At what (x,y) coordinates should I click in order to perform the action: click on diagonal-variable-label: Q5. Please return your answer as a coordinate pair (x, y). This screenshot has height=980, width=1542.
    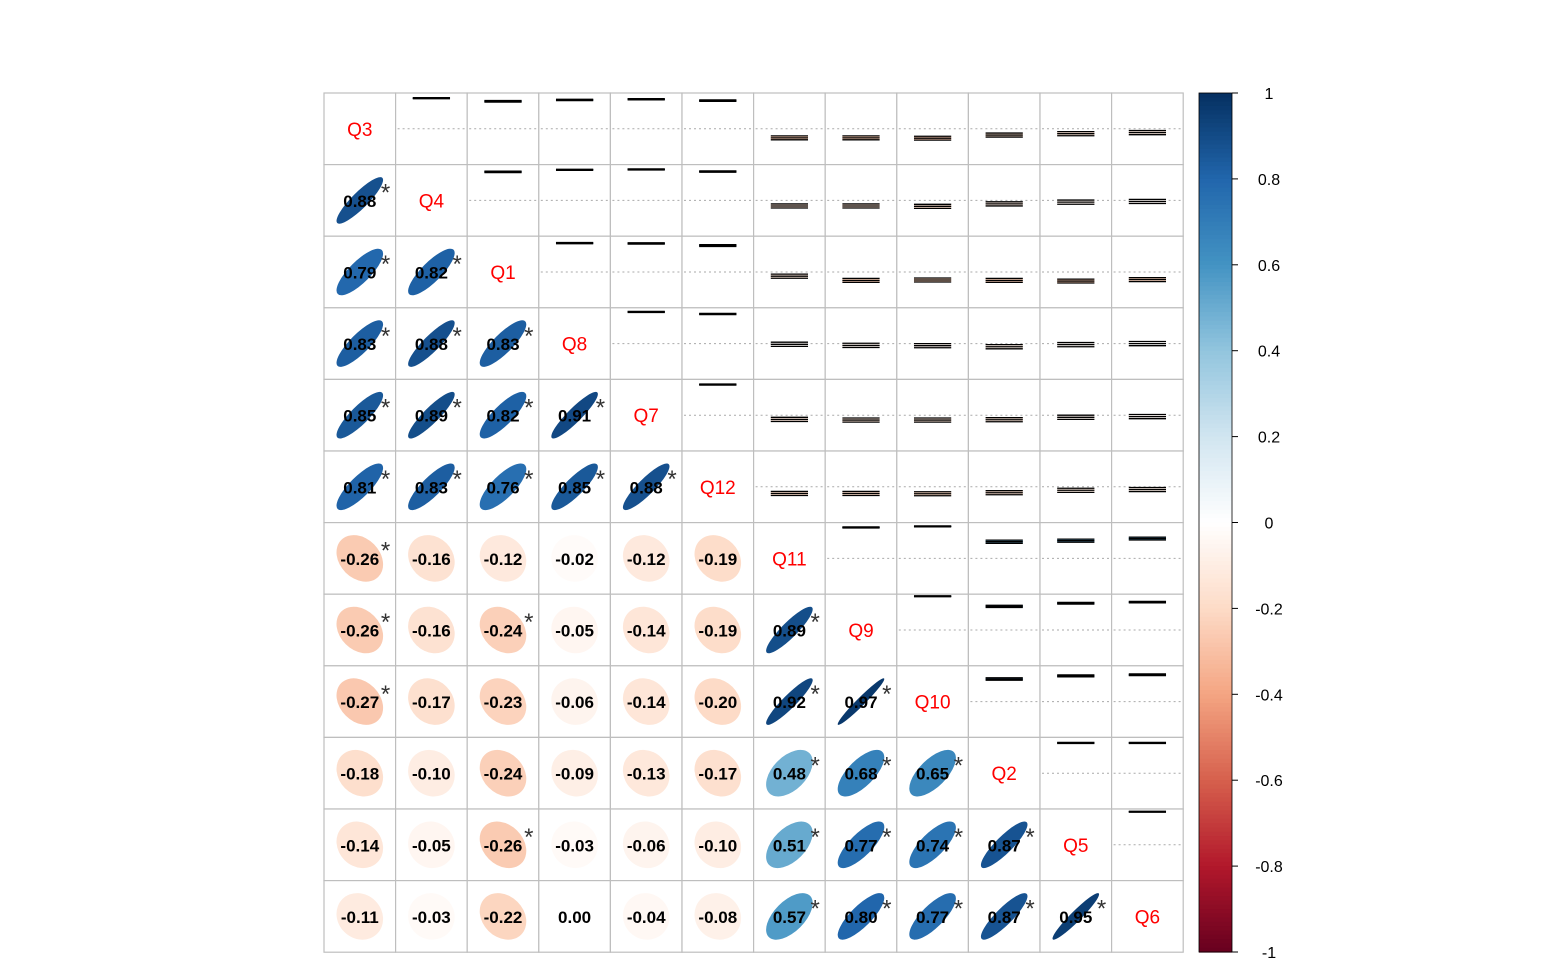
    Looking at the image, I should click on (1075, 846).